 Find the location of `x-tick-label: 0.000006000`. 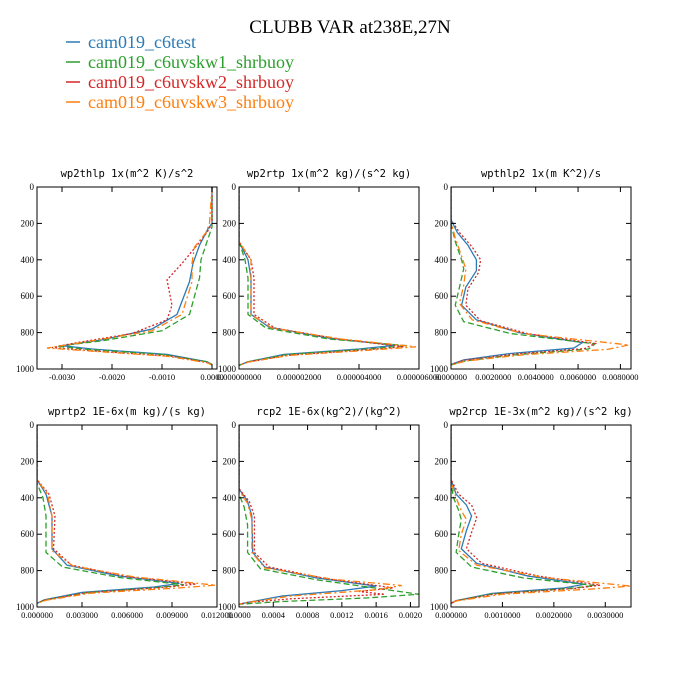

x-tick-label: 0.000006000 is located at coordinates (419, 377).